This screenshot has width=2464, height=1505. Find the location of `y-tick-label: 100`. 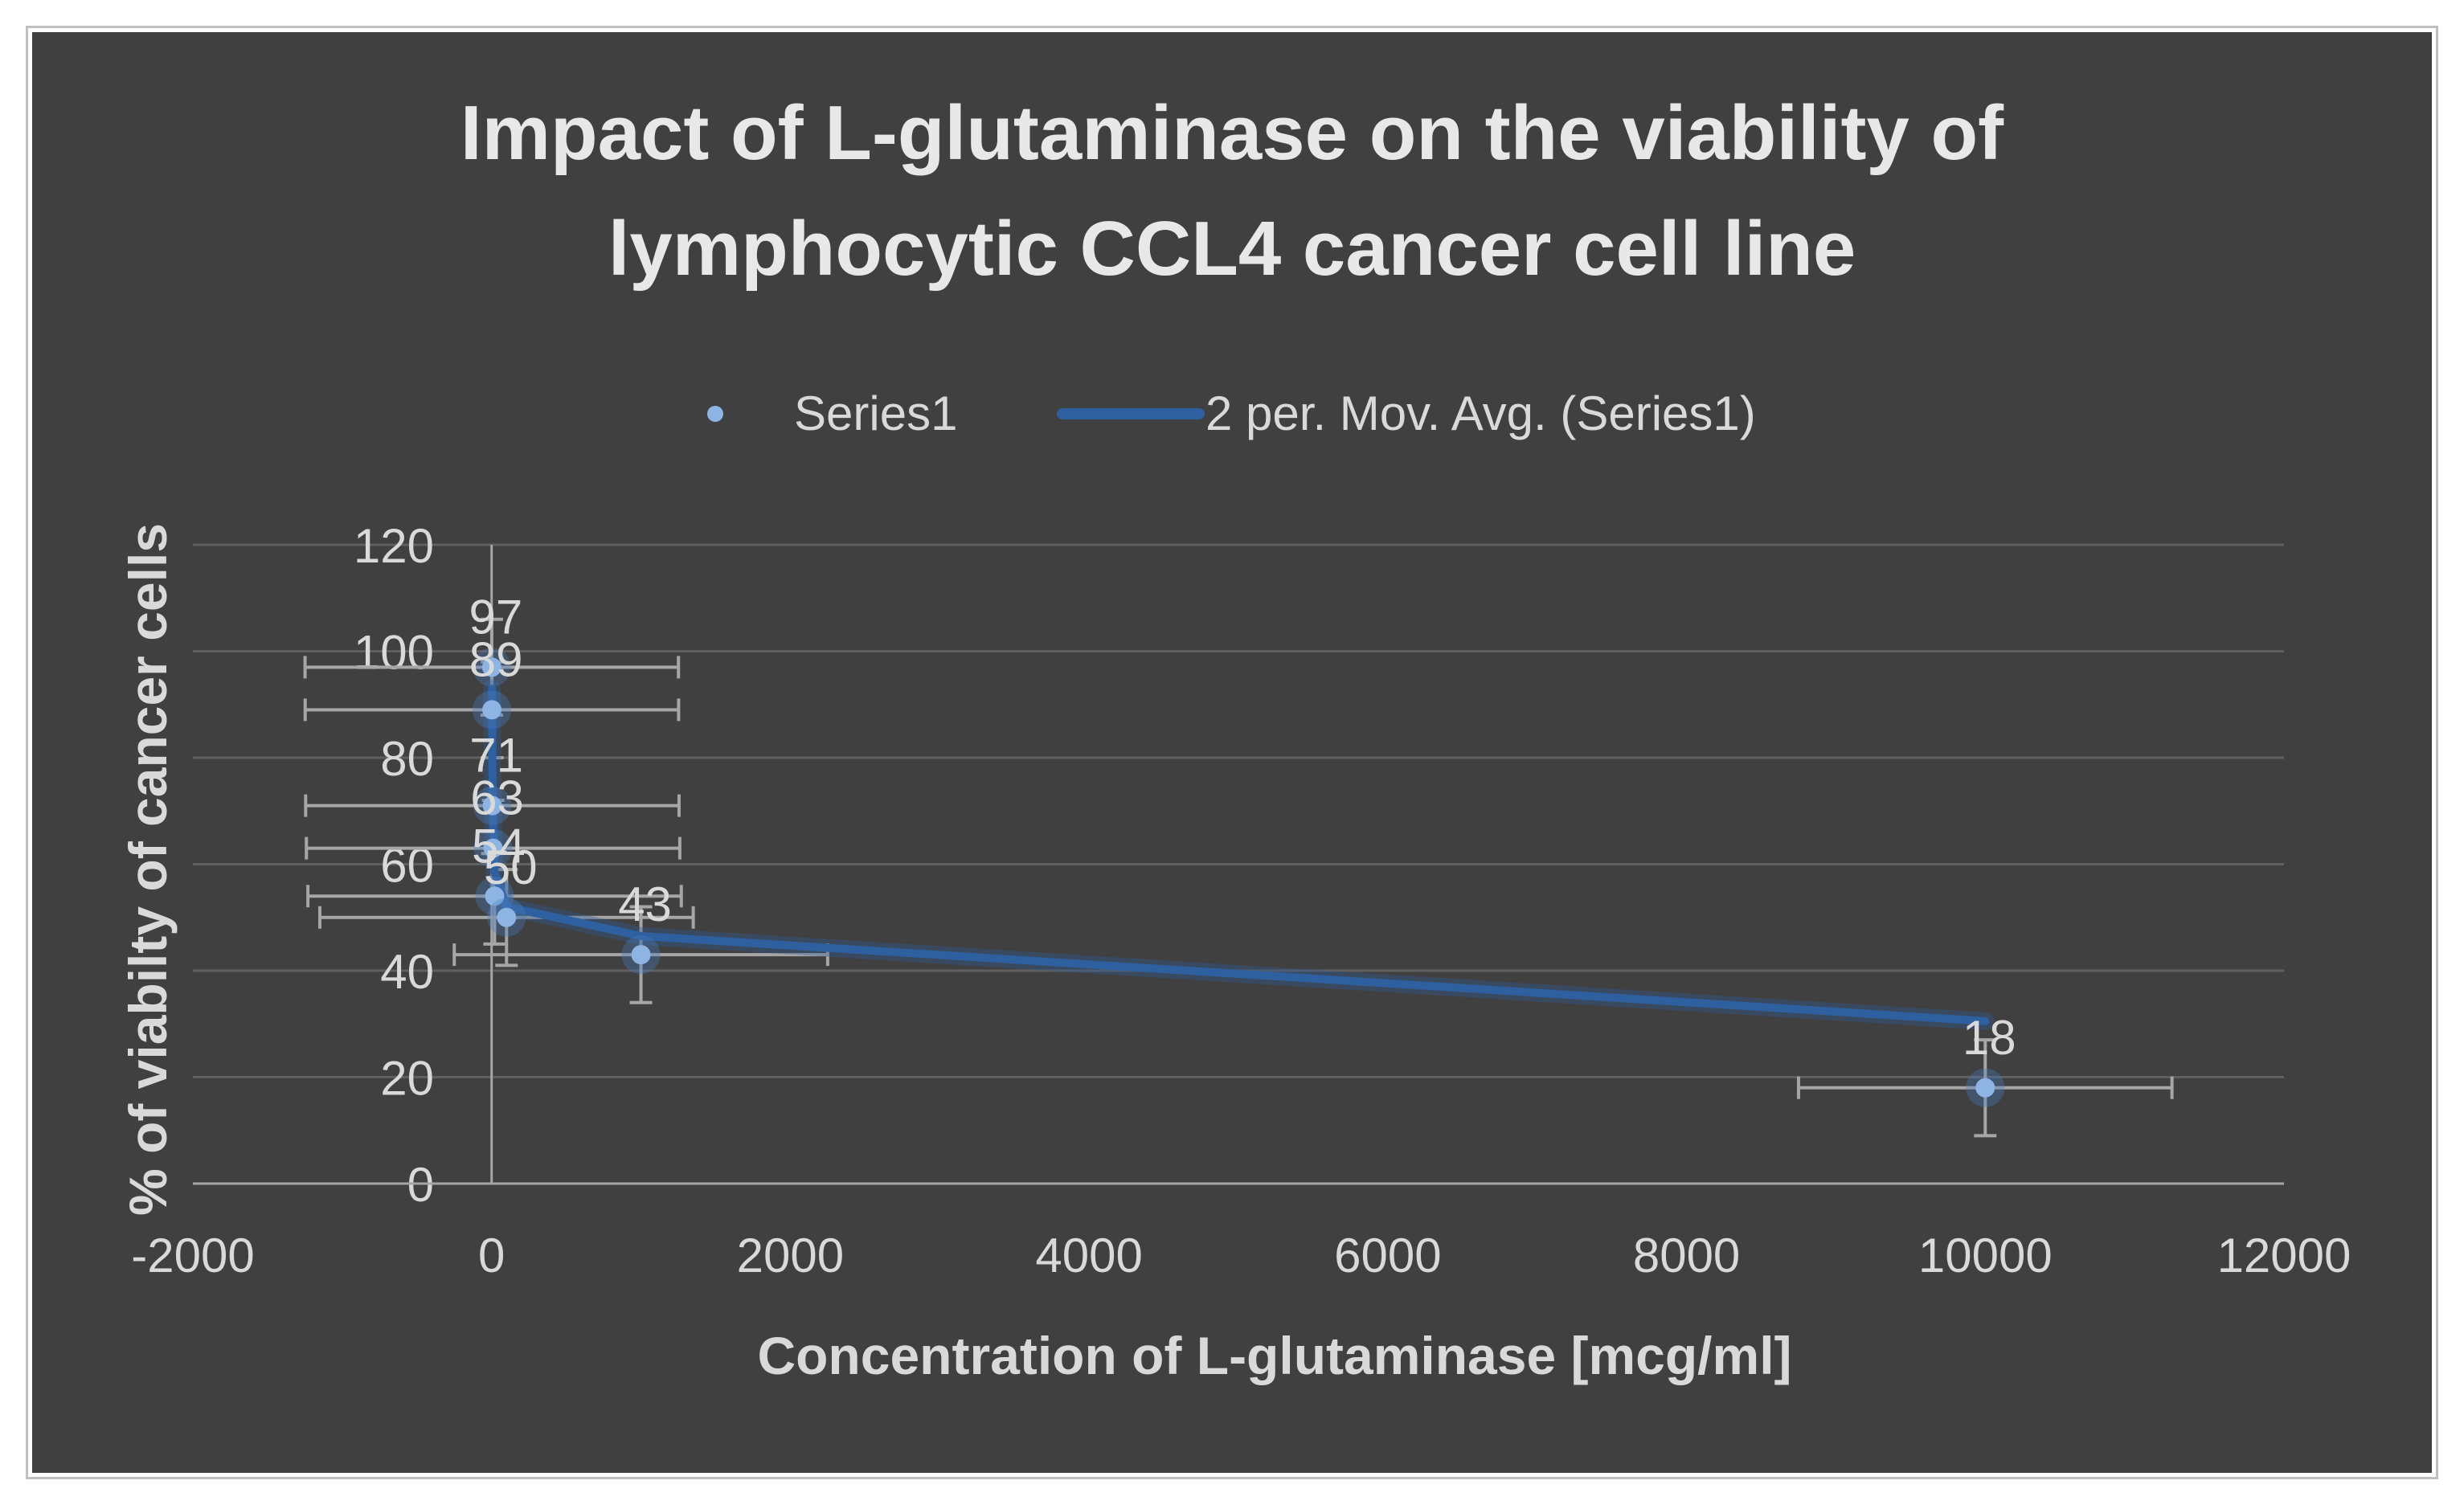

y-tick-label: 100 is located at coordinates (394, 653).